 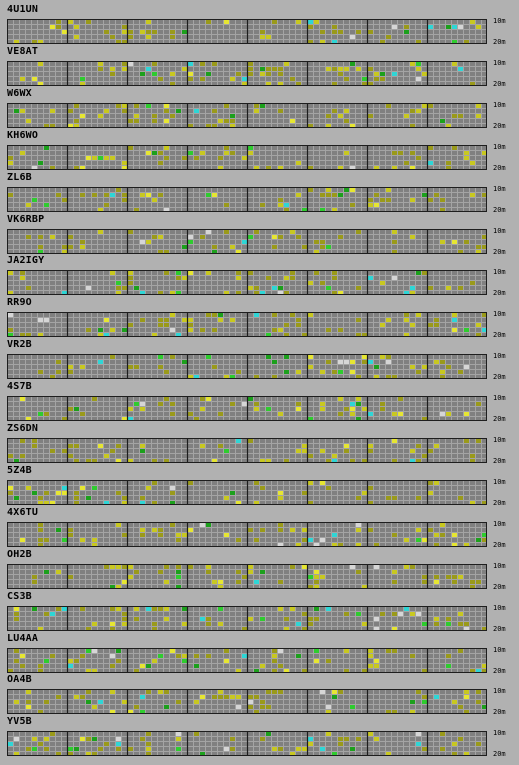 What do you see at coordinates (499, 712) in the screenshot?
I see `band-label-20m: 20m` at bounding box center [499, 712].